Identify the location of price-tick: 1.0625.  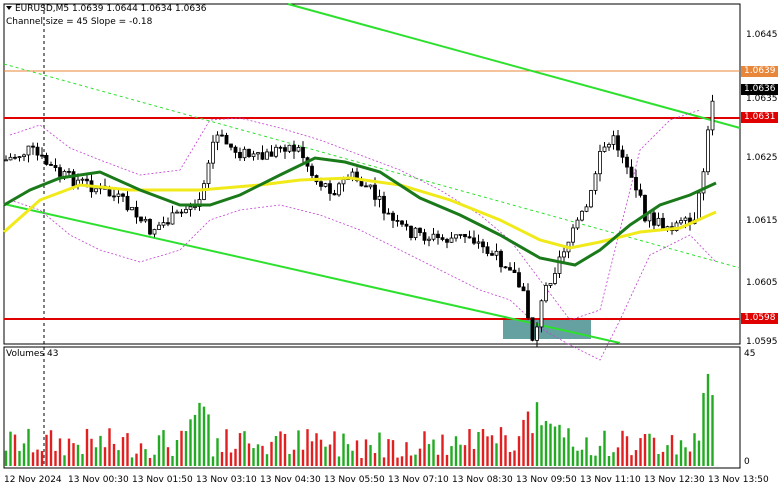
(762, 158).